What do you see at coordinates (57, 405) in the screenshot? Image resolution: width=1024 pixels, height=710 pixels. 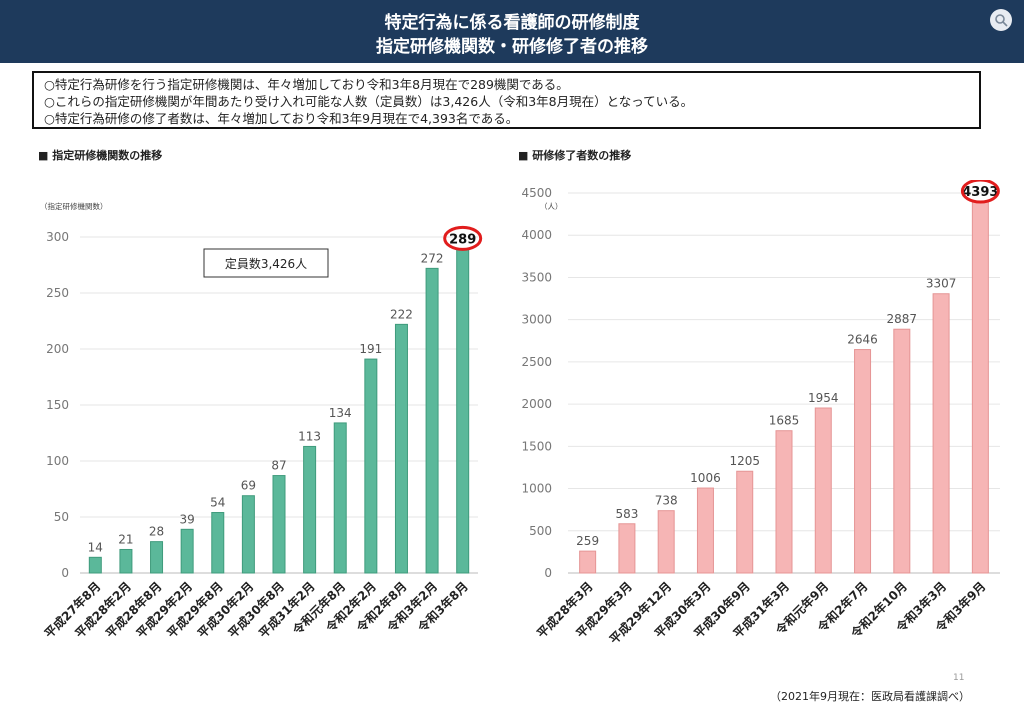 I see `y-tick-label: 150` at bounding box center [57, 405].